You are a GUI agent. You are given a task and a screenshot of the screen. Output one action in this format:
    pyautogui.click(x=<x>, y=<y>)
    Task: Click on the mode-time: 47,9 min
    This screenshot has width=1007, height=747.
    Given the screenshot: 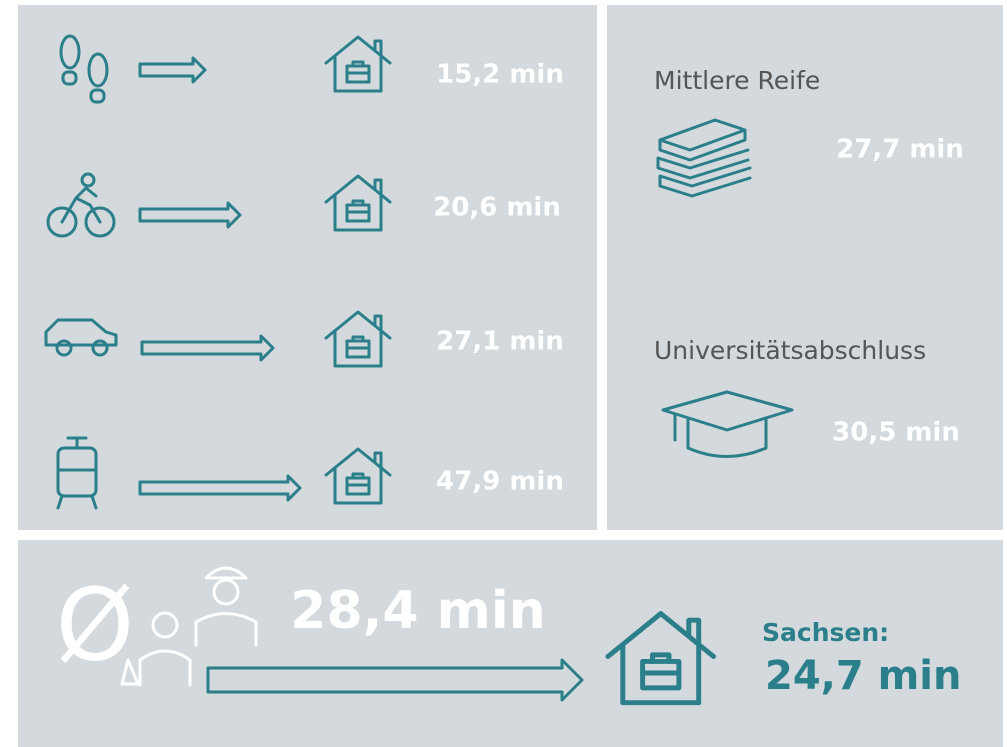 What is the action you would take?
    pyautogui.click(x=500, y=482)
    